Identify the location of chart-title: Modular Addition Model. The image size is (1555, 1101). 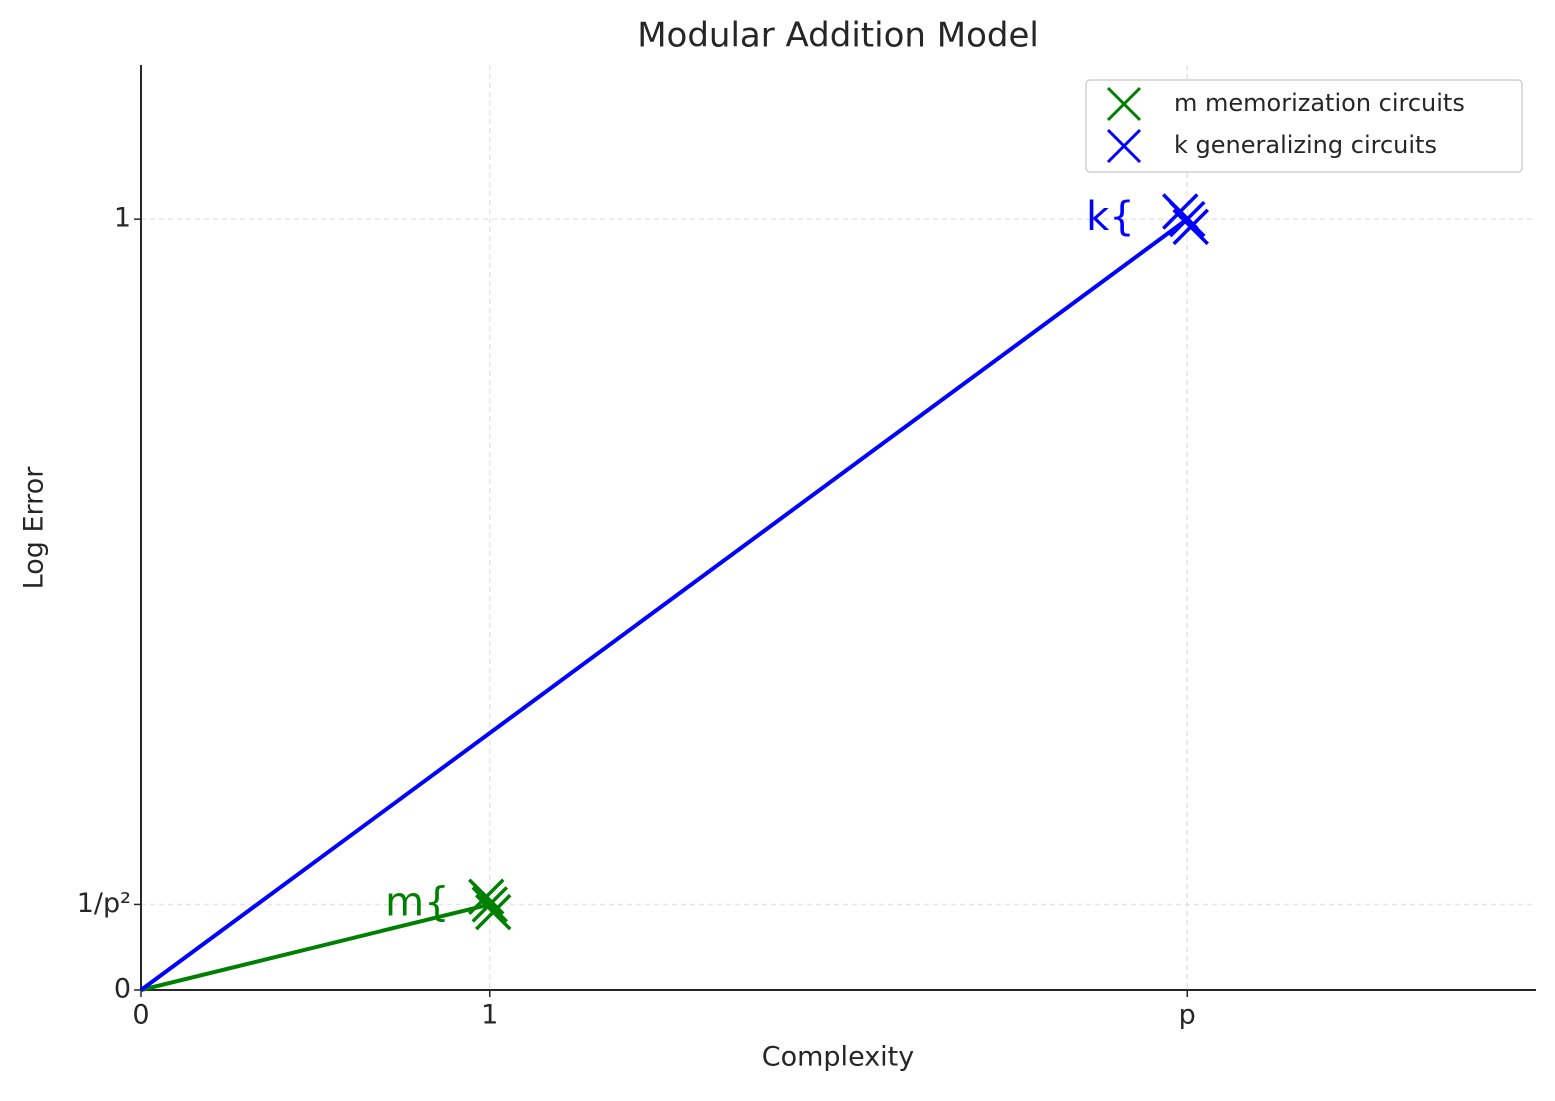
(838, 36).